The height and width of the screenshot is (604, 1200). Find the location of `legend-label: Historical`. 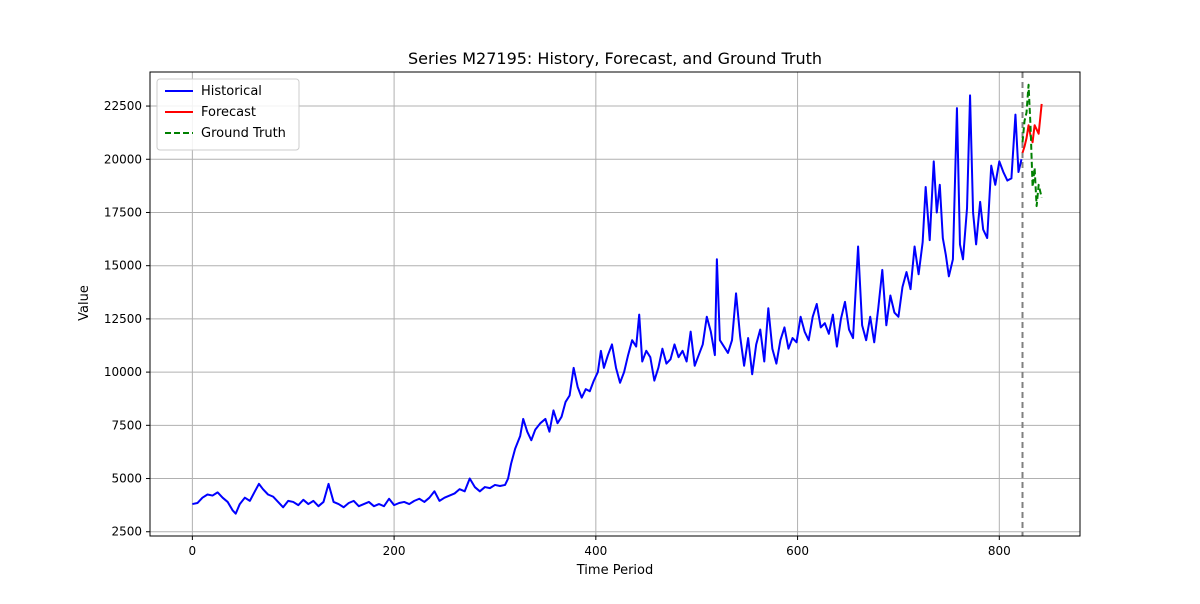

legend-label: Historical is located at coordinates (231, 91).